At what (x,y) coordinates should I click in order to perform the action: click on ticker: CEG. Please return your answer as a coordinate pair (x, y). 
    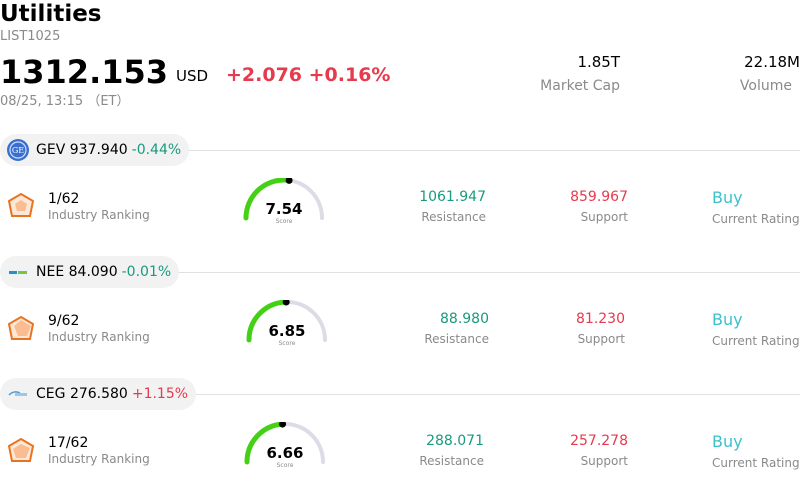
    Looking at the image, I should click on (51, 394).